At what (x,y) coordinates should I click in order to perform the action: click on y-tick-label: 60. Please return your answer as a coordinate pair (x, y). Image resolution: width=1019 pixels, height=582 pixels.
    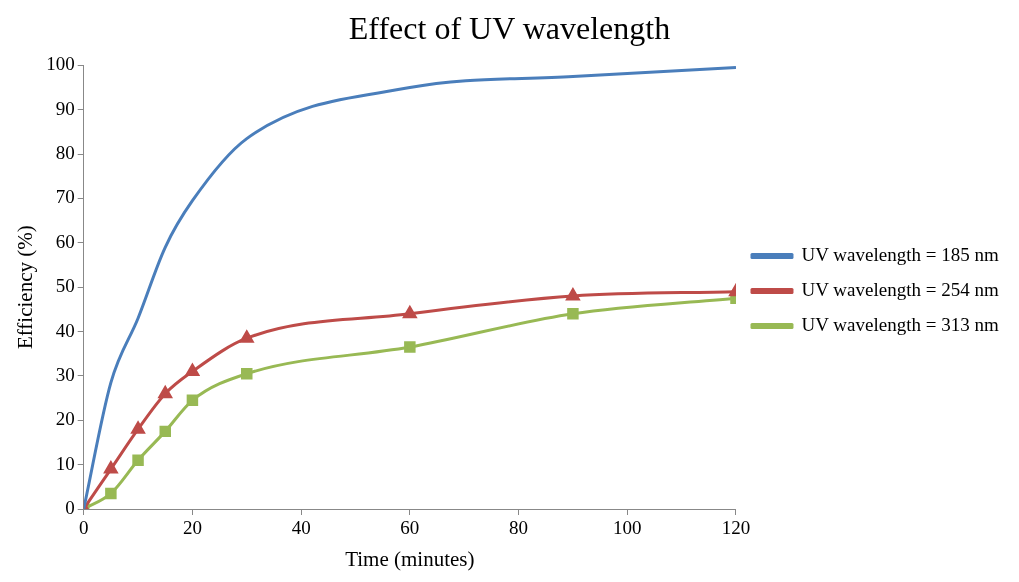
    Looking at the image, I should click on (65, 241).